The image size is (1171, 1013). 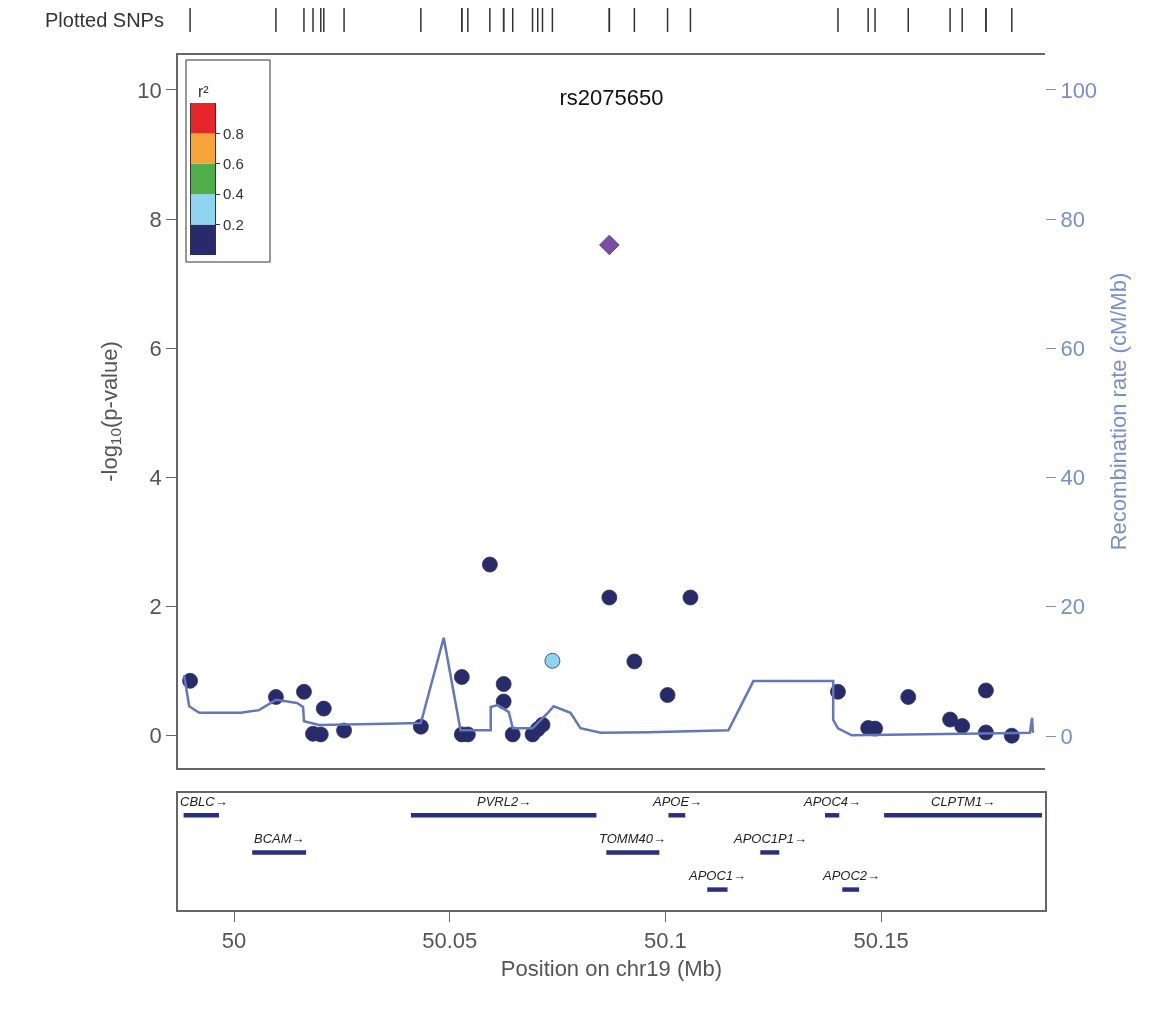 What do you see at coordinates (1119, 411) in the screenshot?
I see `y2-axis-title: Recombination rate (cM/Mb)` at bounding box center [1119, 411].